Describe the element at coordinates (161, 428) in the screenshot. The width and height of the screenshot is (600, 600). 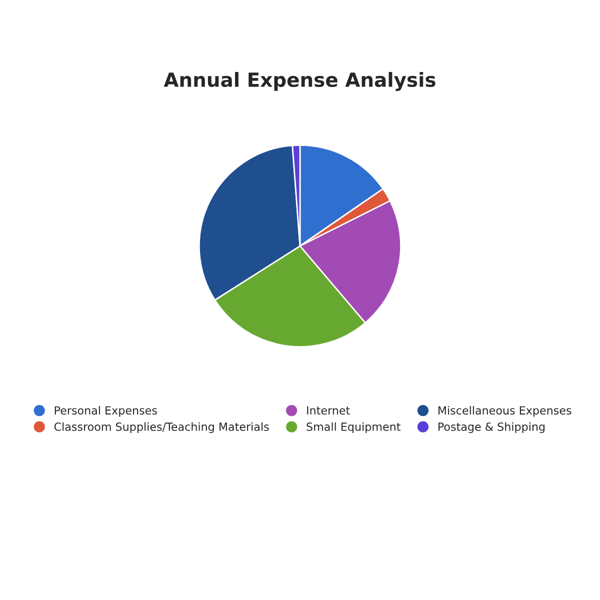
I see `legend-label: Classroom Supplies/Teaching Materials` at that location.